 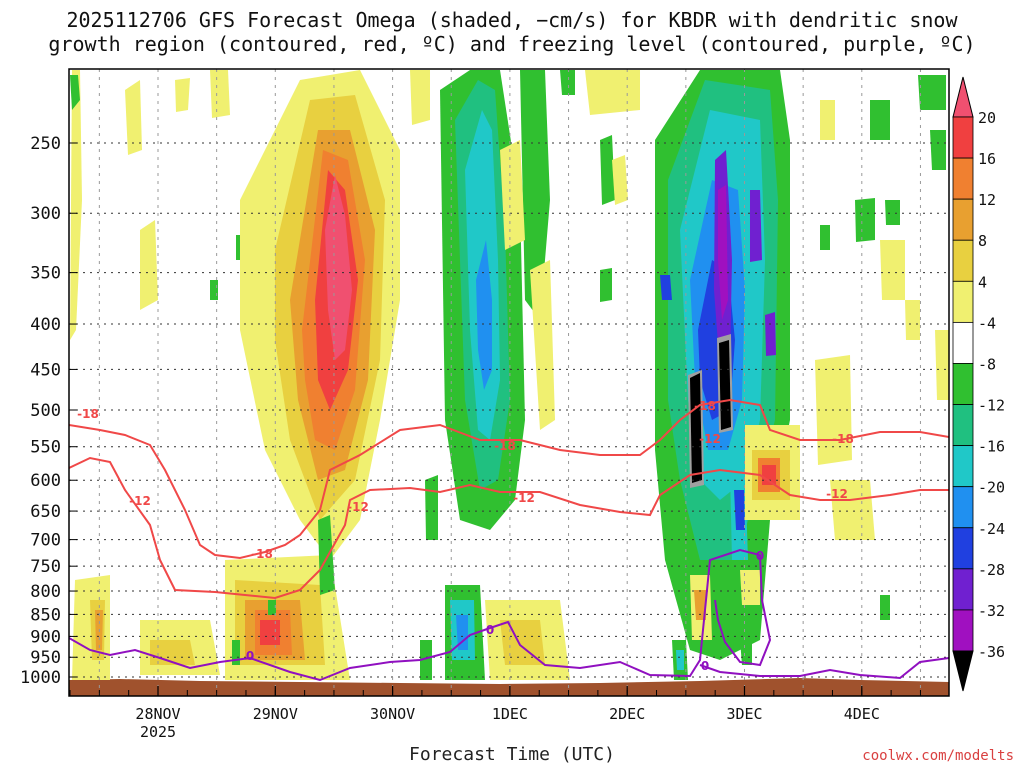 I want to click on y-tick-label: 900, so click(x=45, y=637).